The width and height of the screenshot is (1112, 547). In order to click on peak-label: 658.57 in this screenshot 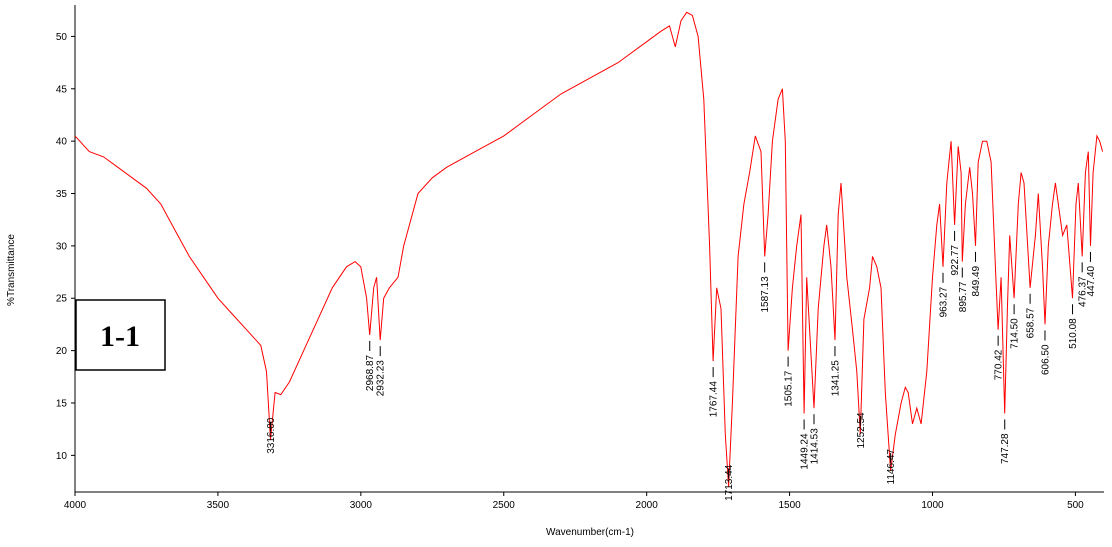, I will do `click(1031, 322)`.